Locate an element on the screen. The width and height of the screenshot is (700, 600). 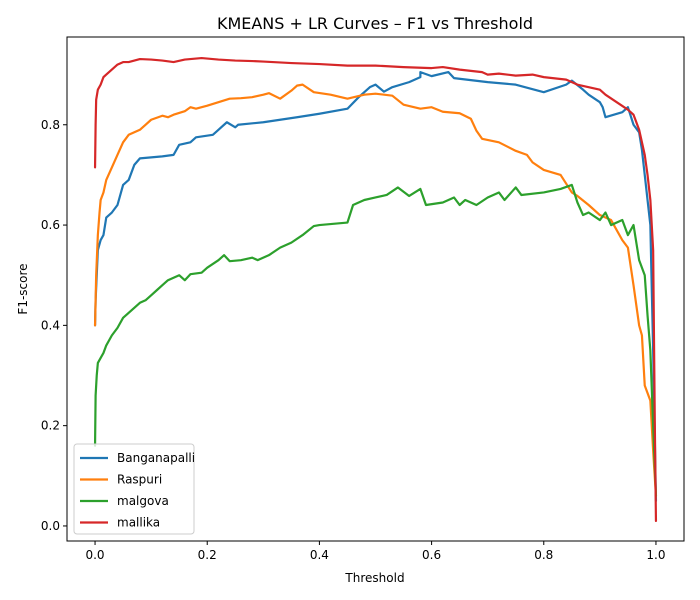
x-axis: 0.0 0.2 0.4 0.6 0.8 1.0 is located at coordinates (375, 551).